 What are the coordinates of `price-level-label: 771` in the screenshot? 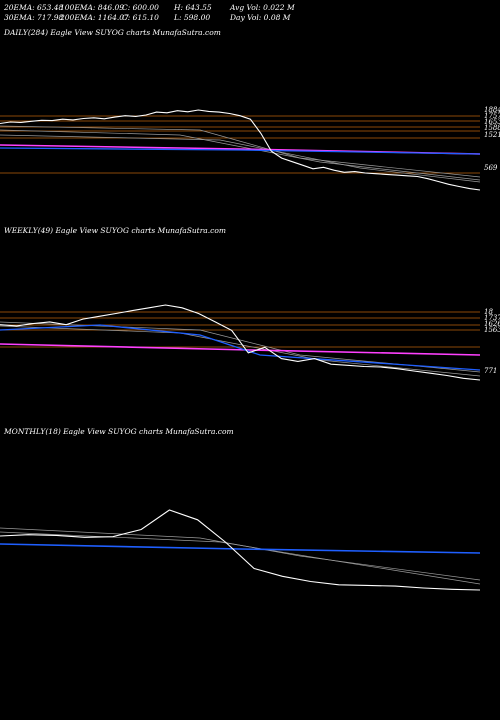 It's located at (490, 371).